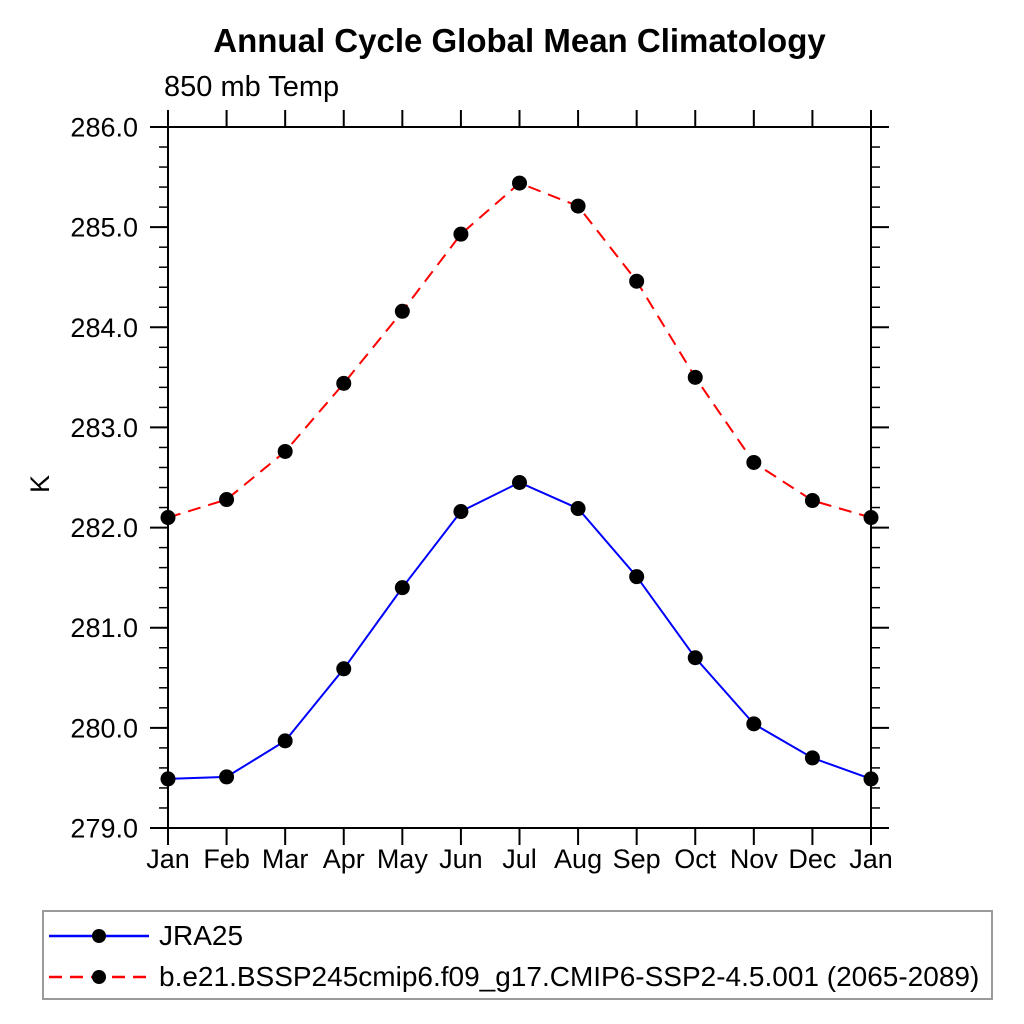  Describe the element at coordinates (695, 859) in the screenshot. I see `x-tick-label: Oct` at that location.